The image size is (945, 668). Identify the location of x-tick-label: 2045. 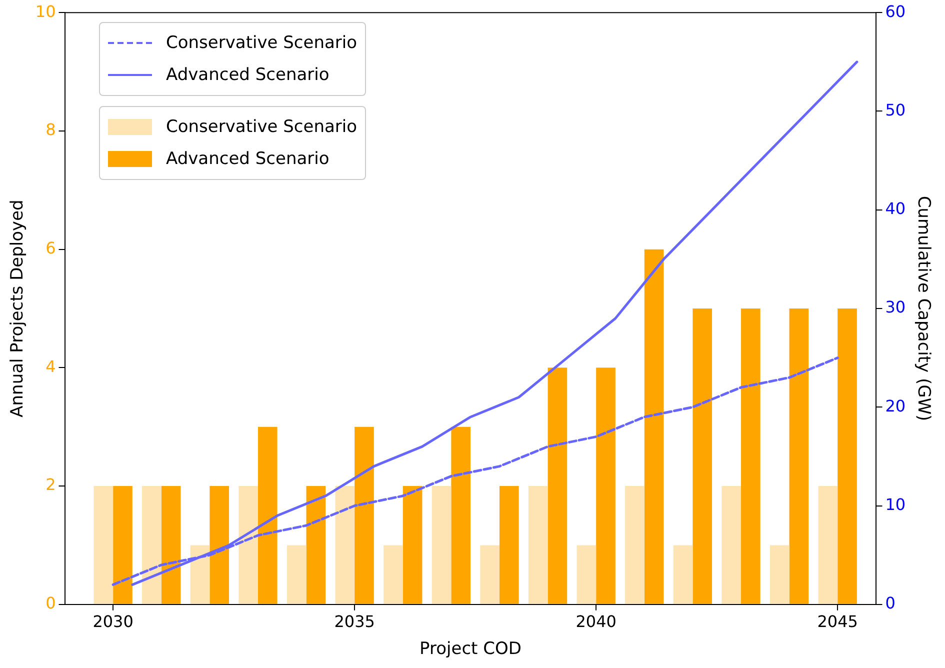
(837, 622).